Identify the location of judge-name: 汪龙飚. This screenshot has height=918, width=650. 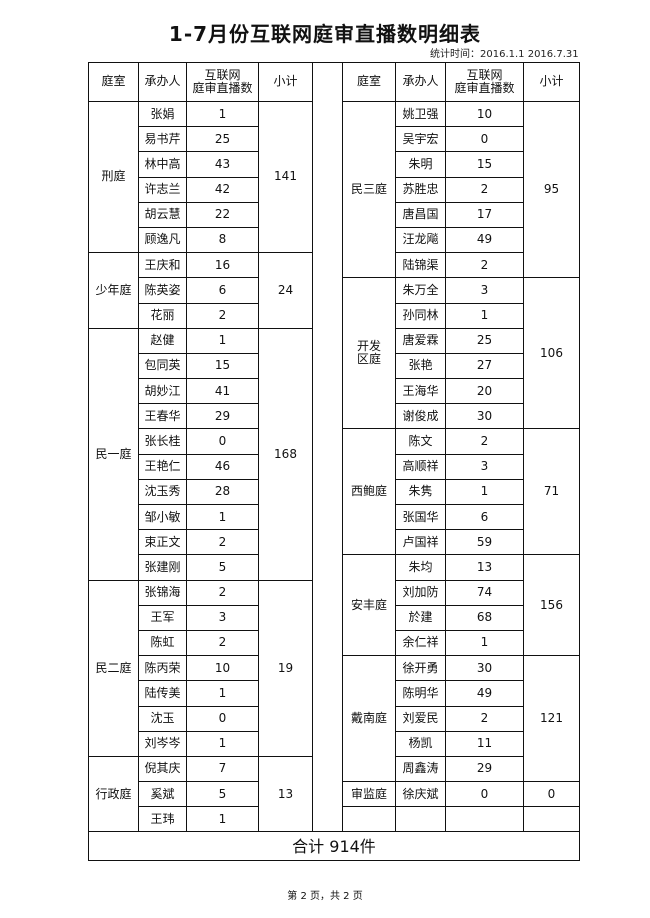
(420, 240).